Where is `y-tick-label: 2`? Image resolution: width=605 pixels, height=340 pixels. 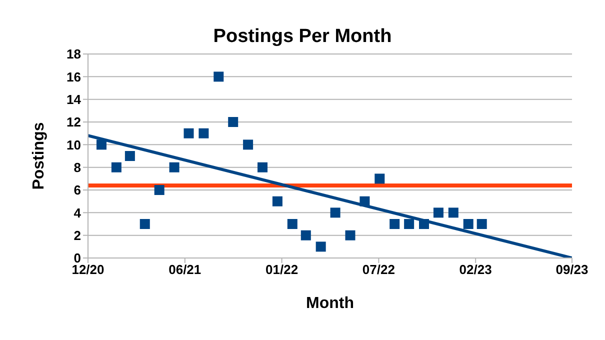 y-tick-label: 2 is located at coordinates (77, 235).